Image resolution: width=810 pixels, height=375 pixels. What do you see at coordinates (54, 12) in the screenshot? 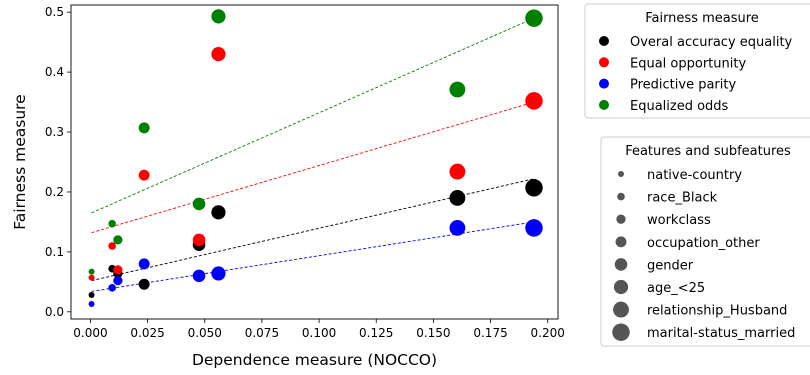
I see `y-tick-label: 0.5` at bounding box center [54, 12].